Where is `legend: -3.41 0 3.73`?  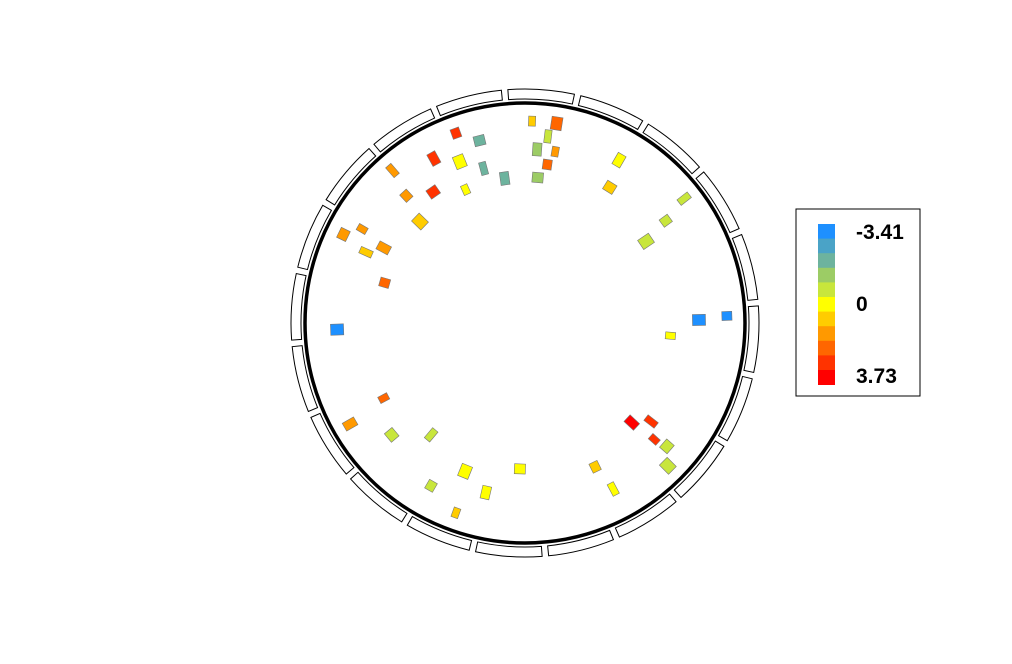 legend: -3.41 0 3.73 is located at coordinates (858, 302).